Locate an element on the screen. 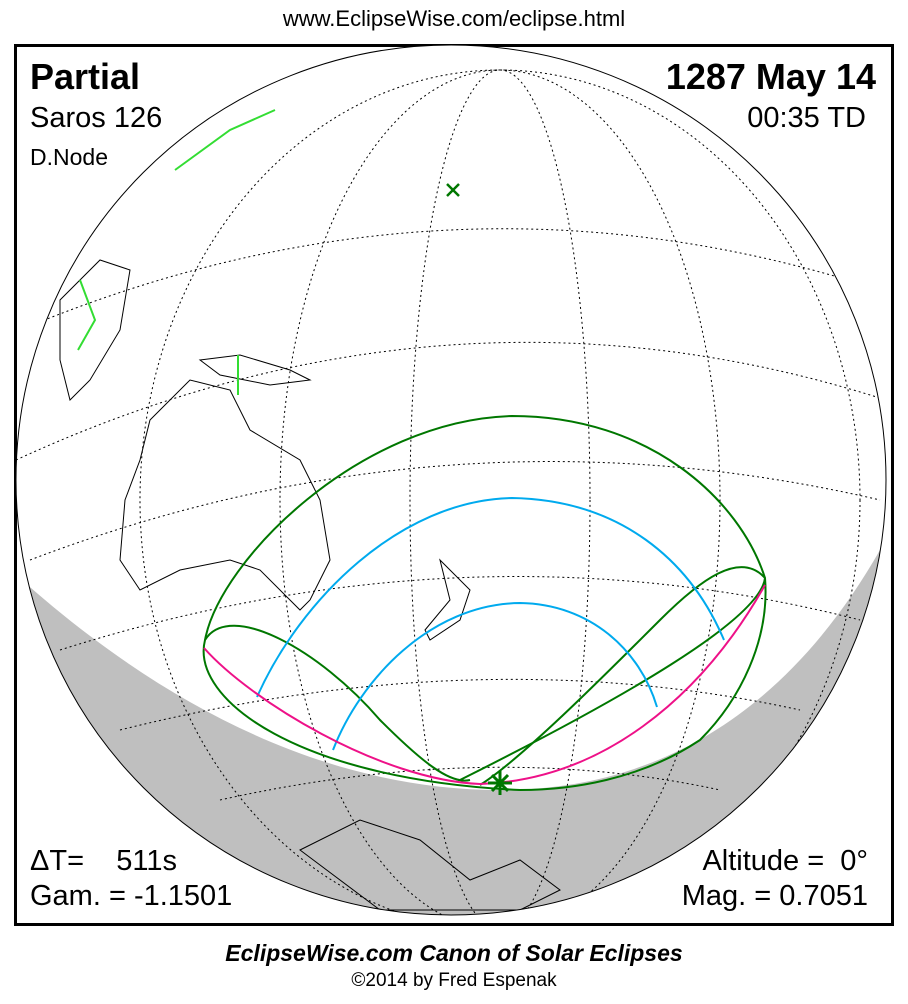 Image resolution: width=908 pixels, height=1004 pixels. url-label: www.EclipseWise.com/eclipse.html is located at coordinates (454, 18).